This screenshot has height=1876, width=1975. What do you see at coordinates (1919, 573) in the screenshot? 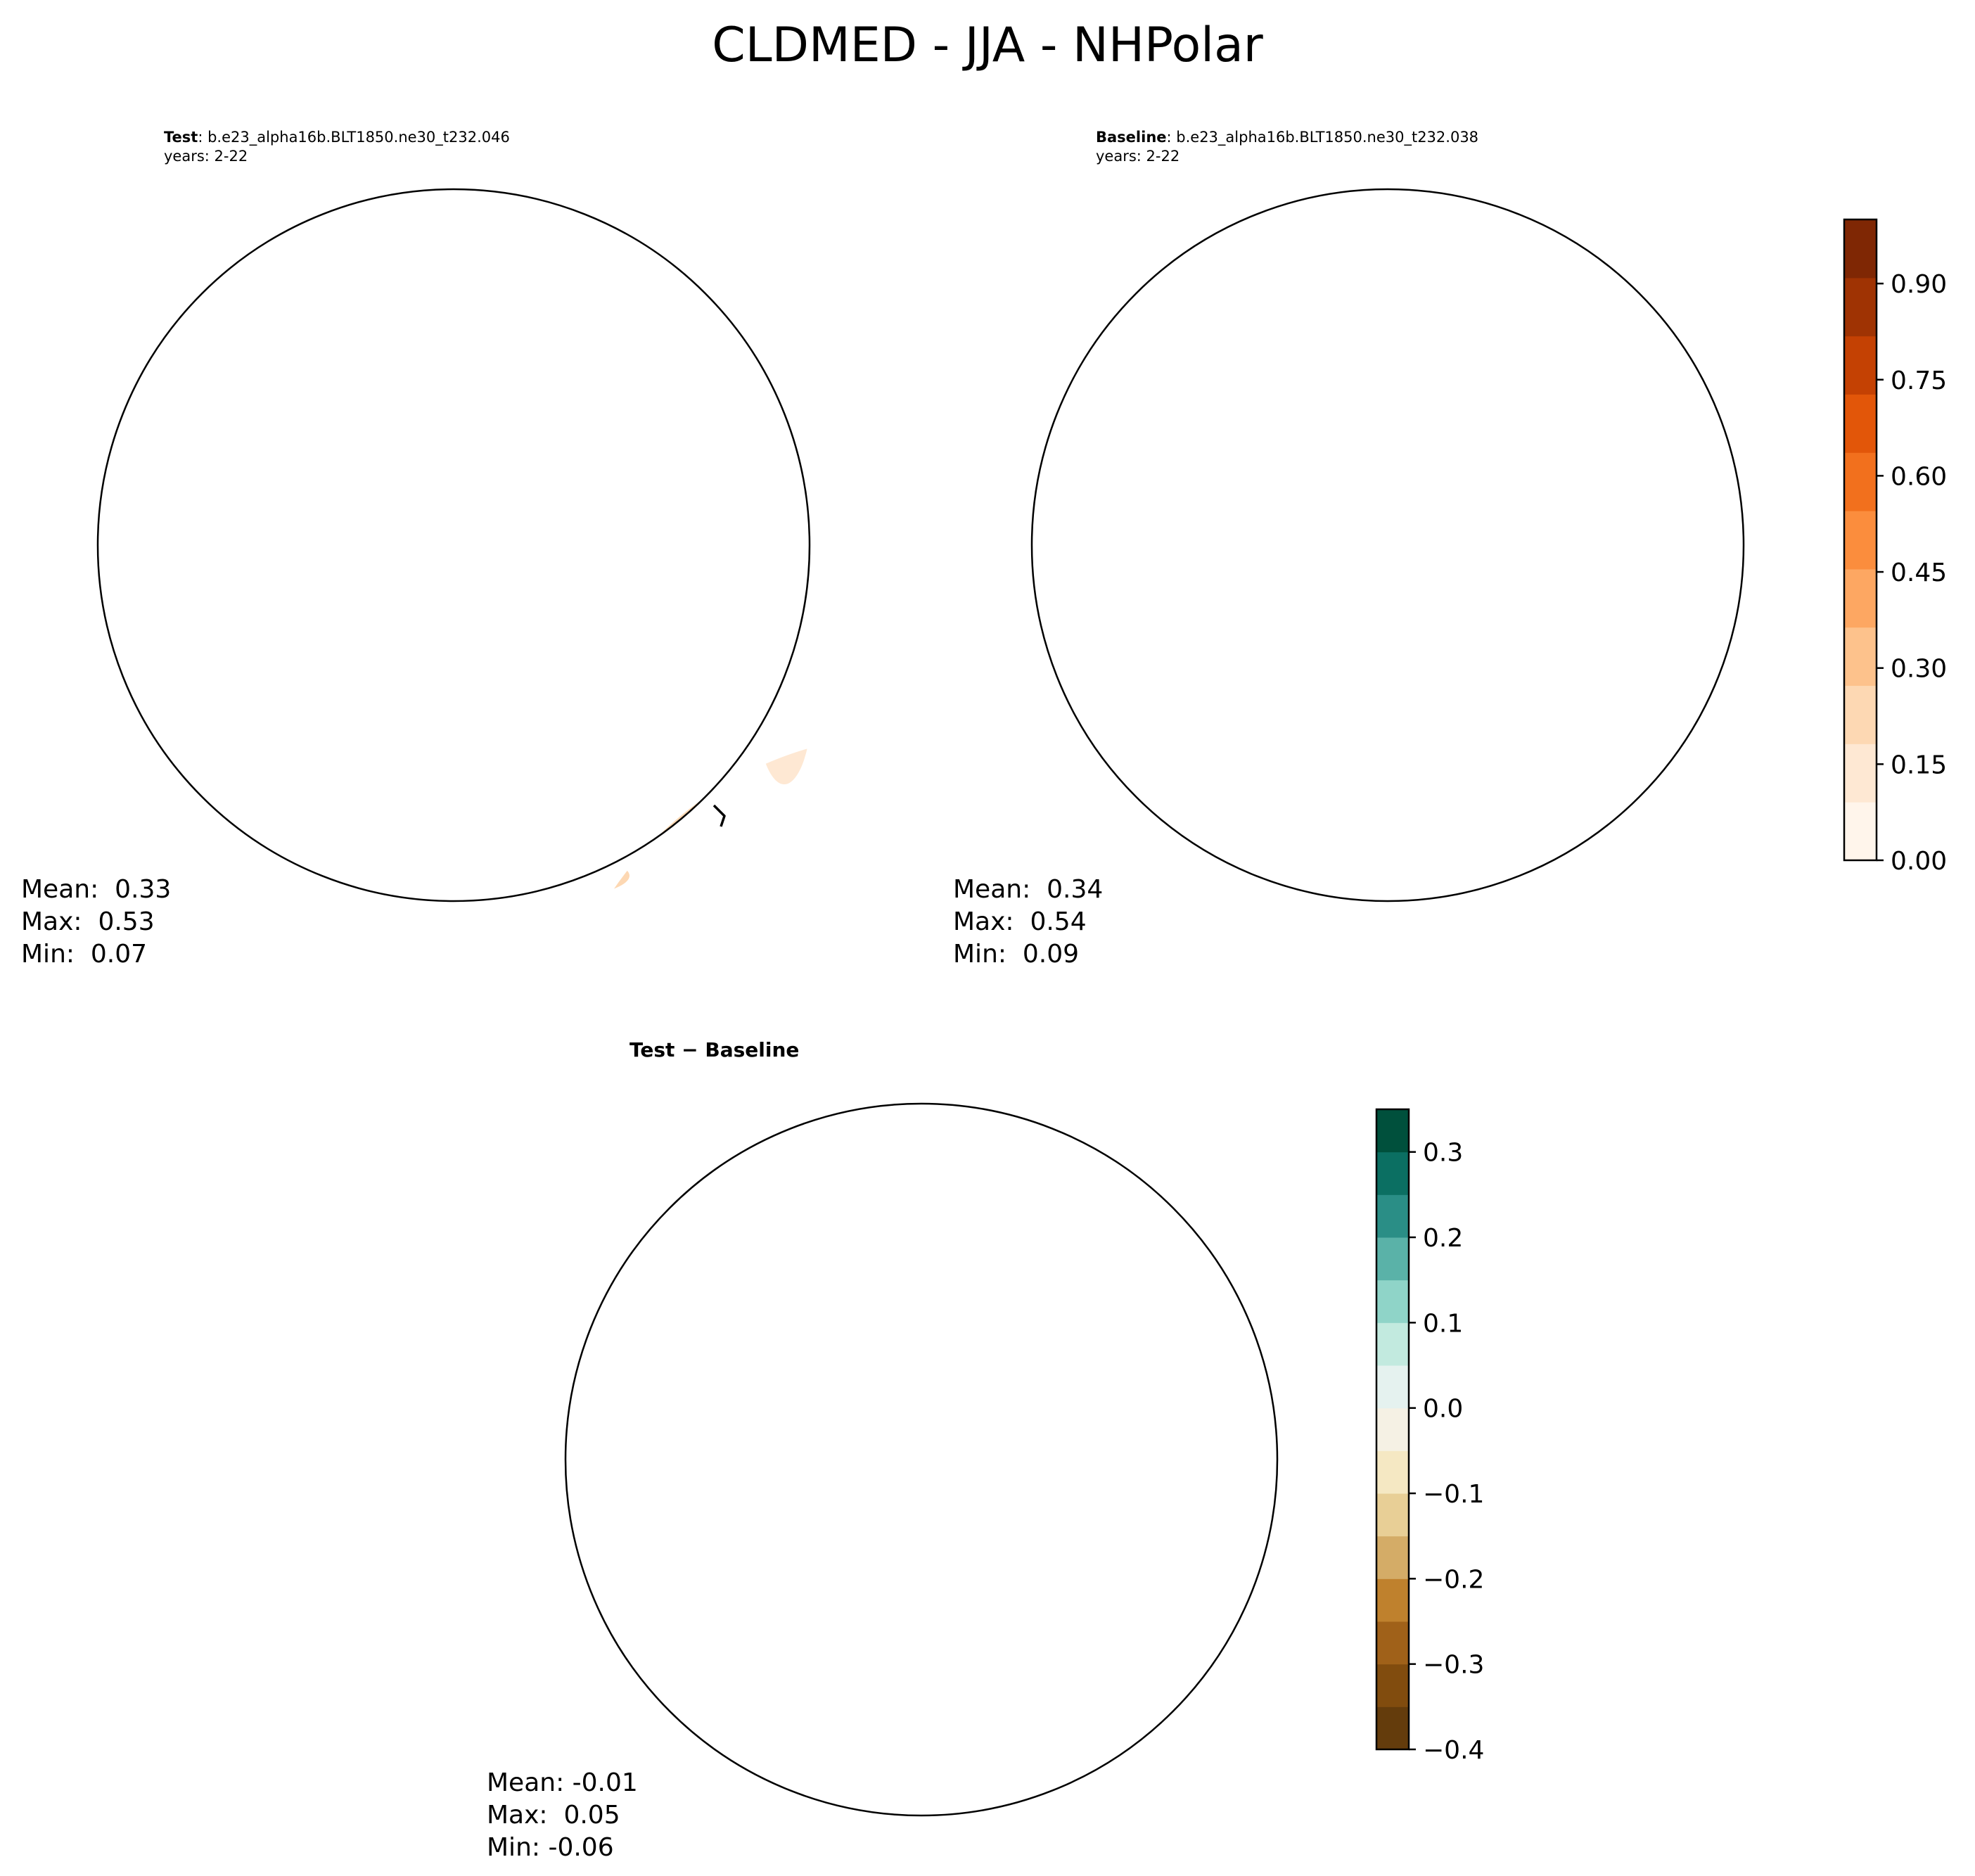
I see `main-colorbar-tick-label: 0.45` at bounding box center [1919, 573].